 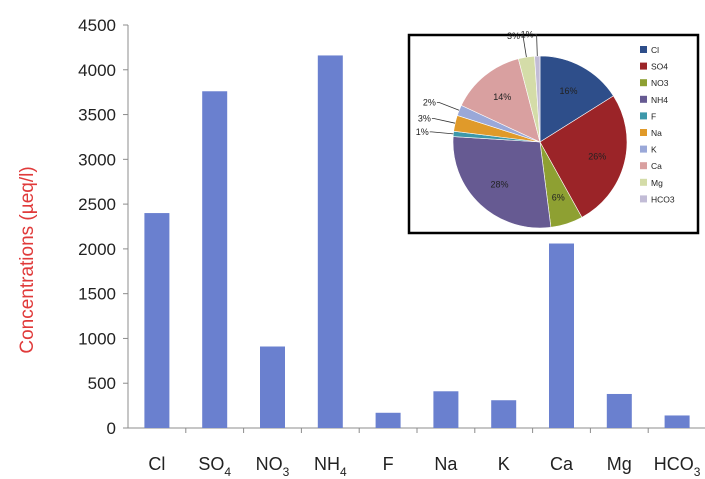 I want to click on y-tick-label: 3500, so click(x=97, y=115).